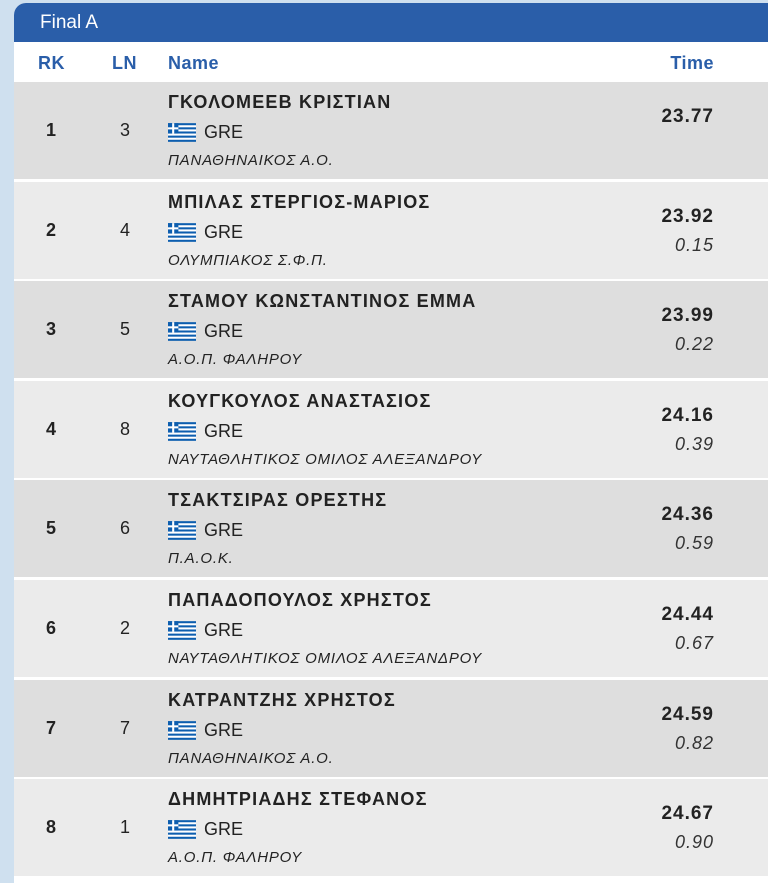 This screenshot has width=768, height=883. I want to click on time: 24.44, so click(687, 614).